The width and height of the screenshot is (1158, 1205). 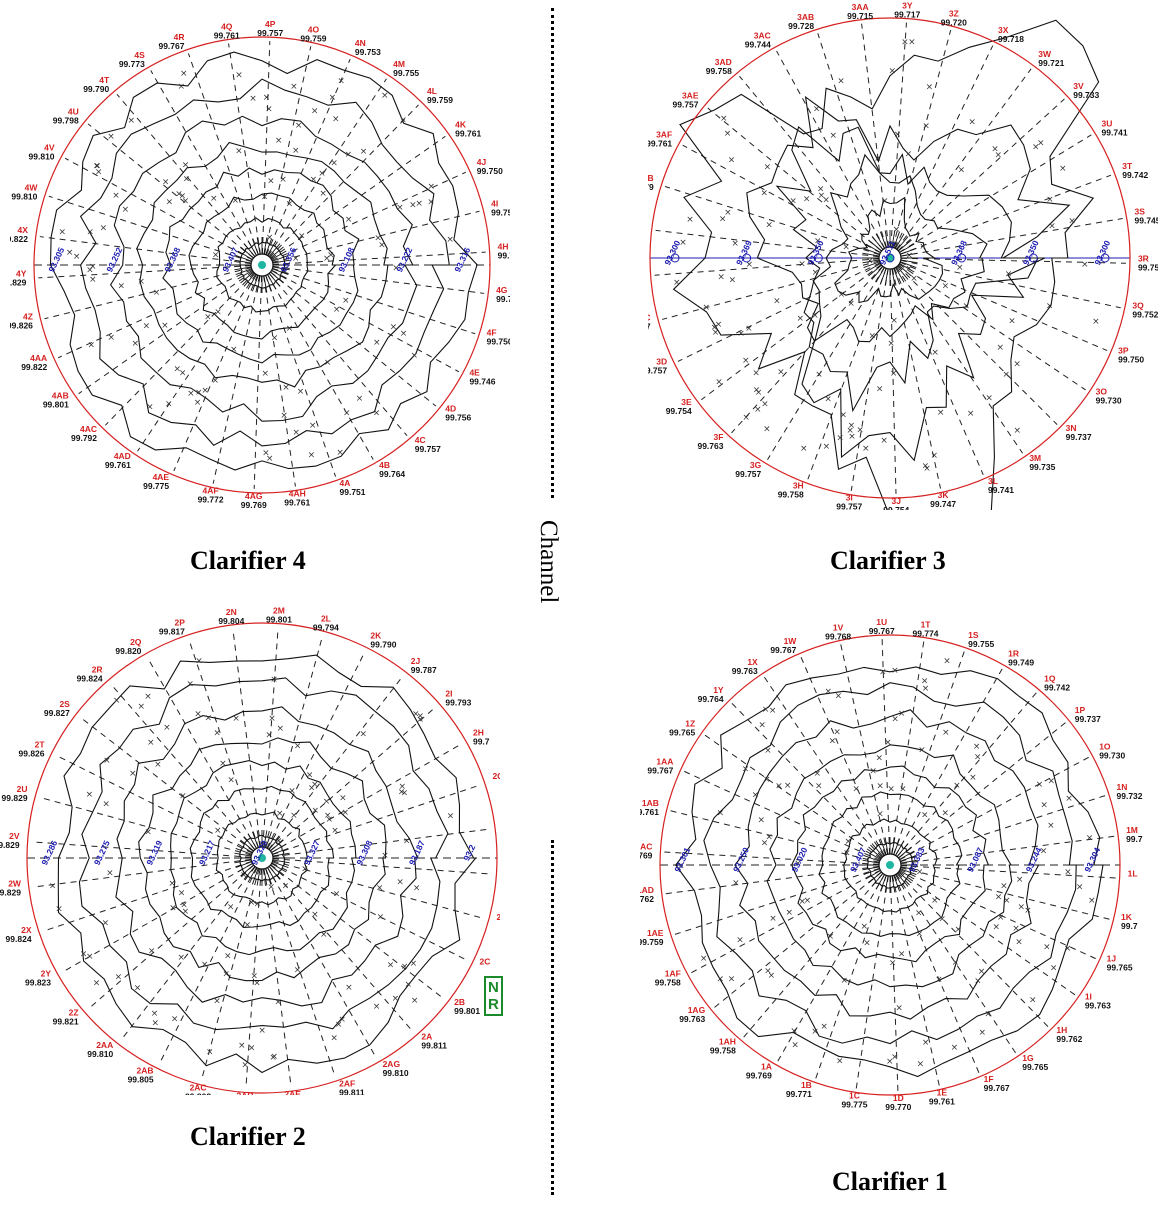 What do you see at coordinates (801, 26) in the screenshot?
I see `rim-point-value: 99.728` at bounding box center [801, 26].